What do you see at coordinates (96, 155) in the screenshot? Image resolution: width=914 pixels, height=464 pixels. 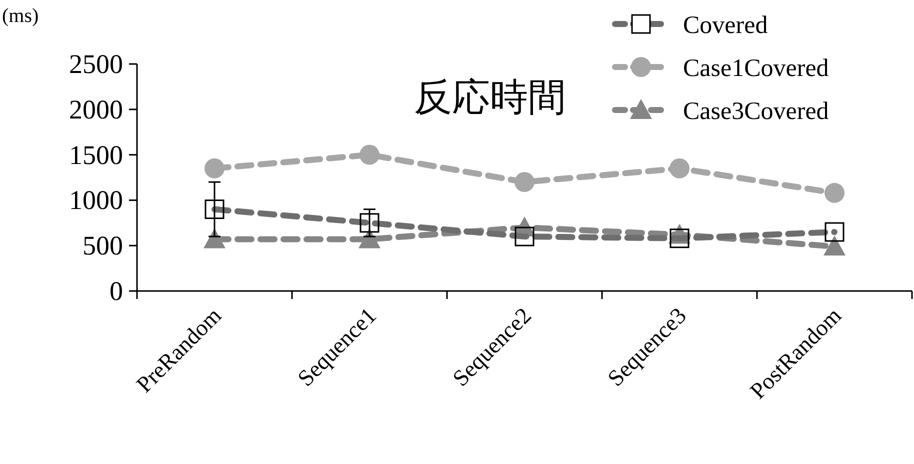 I see `y-tick-label: 1500` at bounding box center [96, 155].